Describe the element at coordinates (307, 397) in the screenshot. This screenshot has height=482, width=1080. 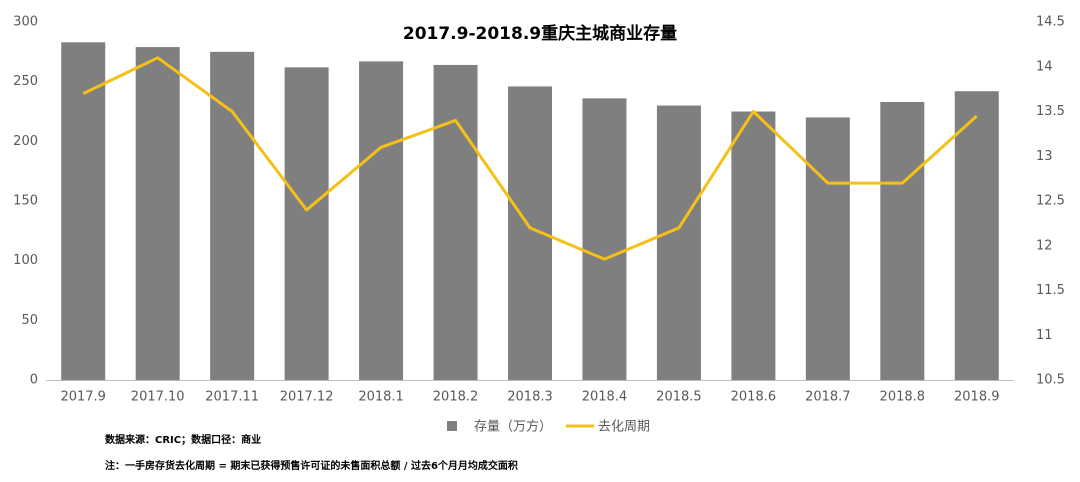
I see `x-tick-label: 2017.12` at that location.